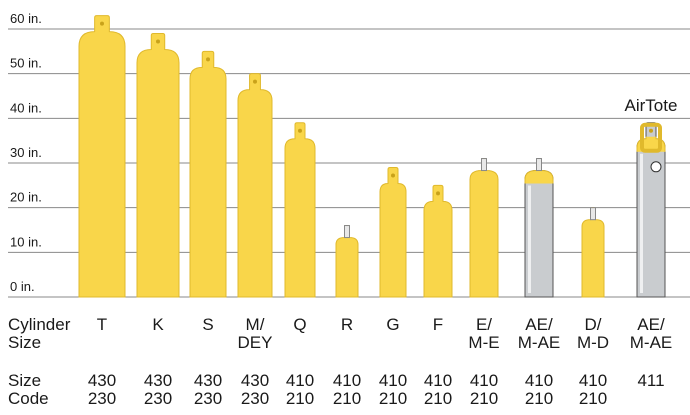  Describe the element at coordinates (39, 324) in the screenshot. I see `row-label: Cylinder` at that location.